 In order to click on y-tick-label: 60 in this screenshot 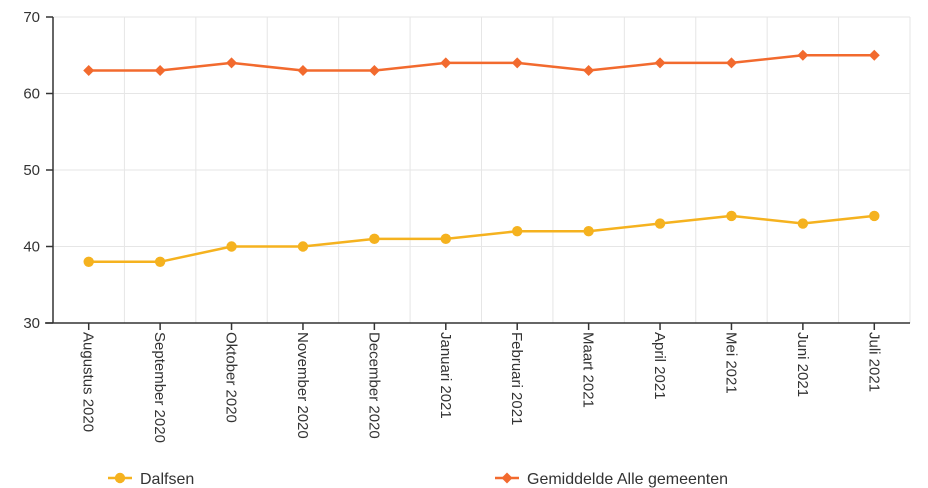, I will do `click(31, 94)`.